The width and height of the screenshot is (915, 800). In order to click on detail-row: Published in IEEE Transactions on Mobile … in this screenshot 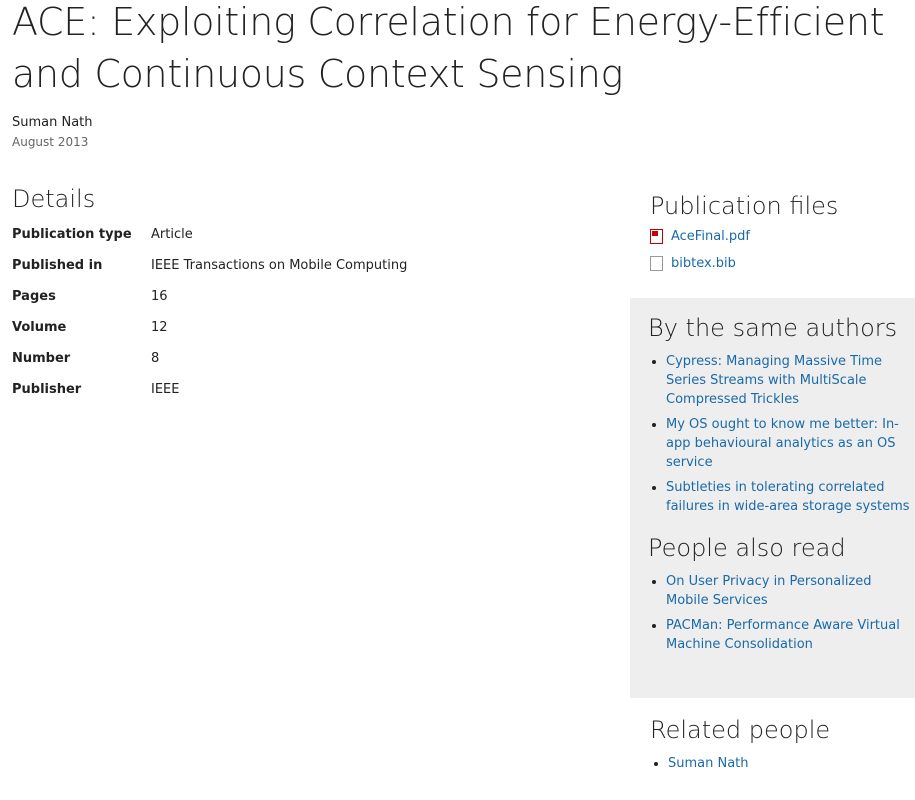, I will do `click(209, 273)`.